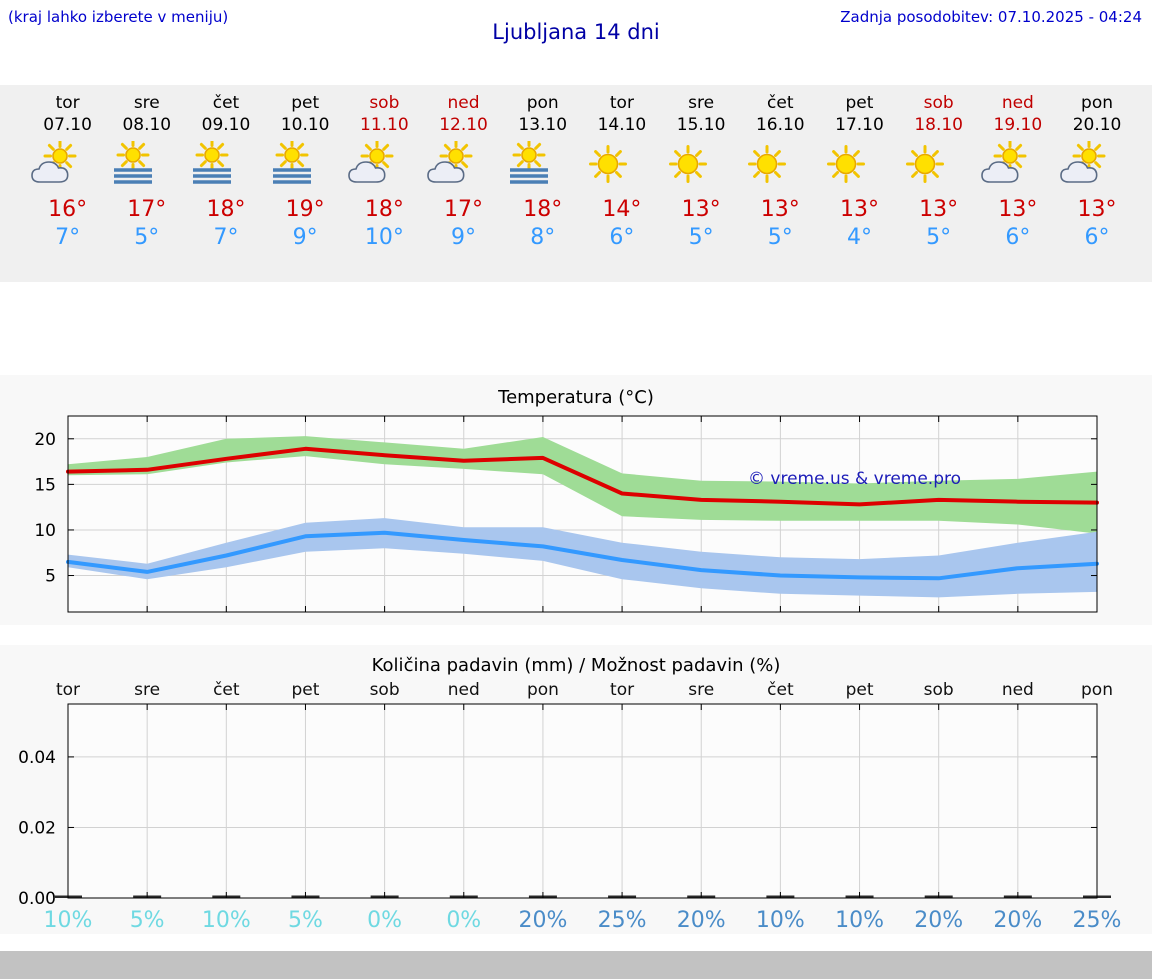 This screenshot has width=1152, height=979. I want to click on forecast-day-18.10: sob 18.10 13° 5°, so click(938, 187).